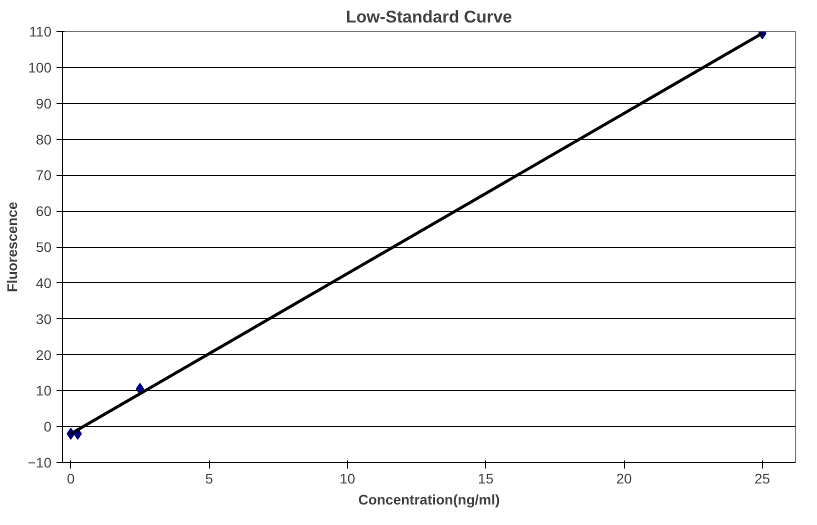 The width and height of the screenshot is (817, 525). I want to click on y-tick-label: 90, so click(44, 103).